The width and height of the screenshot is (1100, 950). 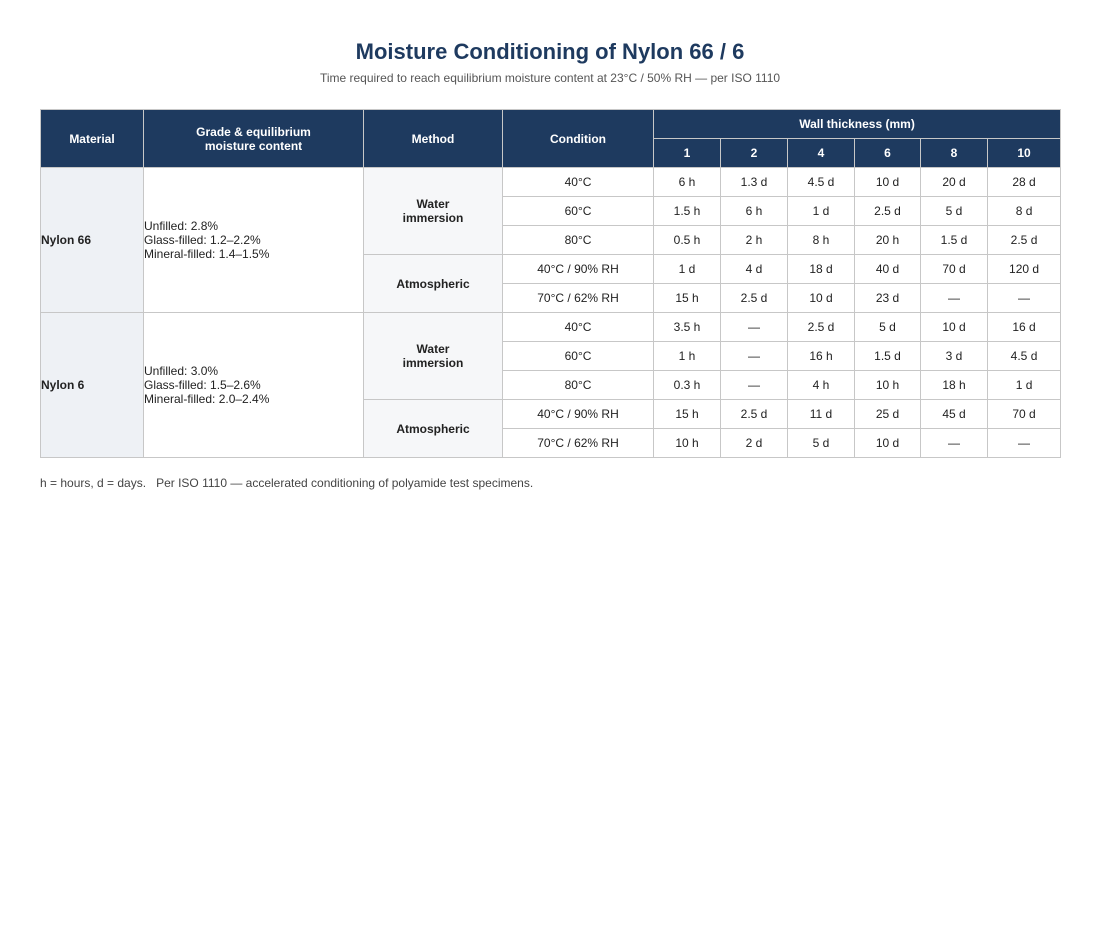 I want to click on time-cell: 1.5 h, so click(x=687, y=211).